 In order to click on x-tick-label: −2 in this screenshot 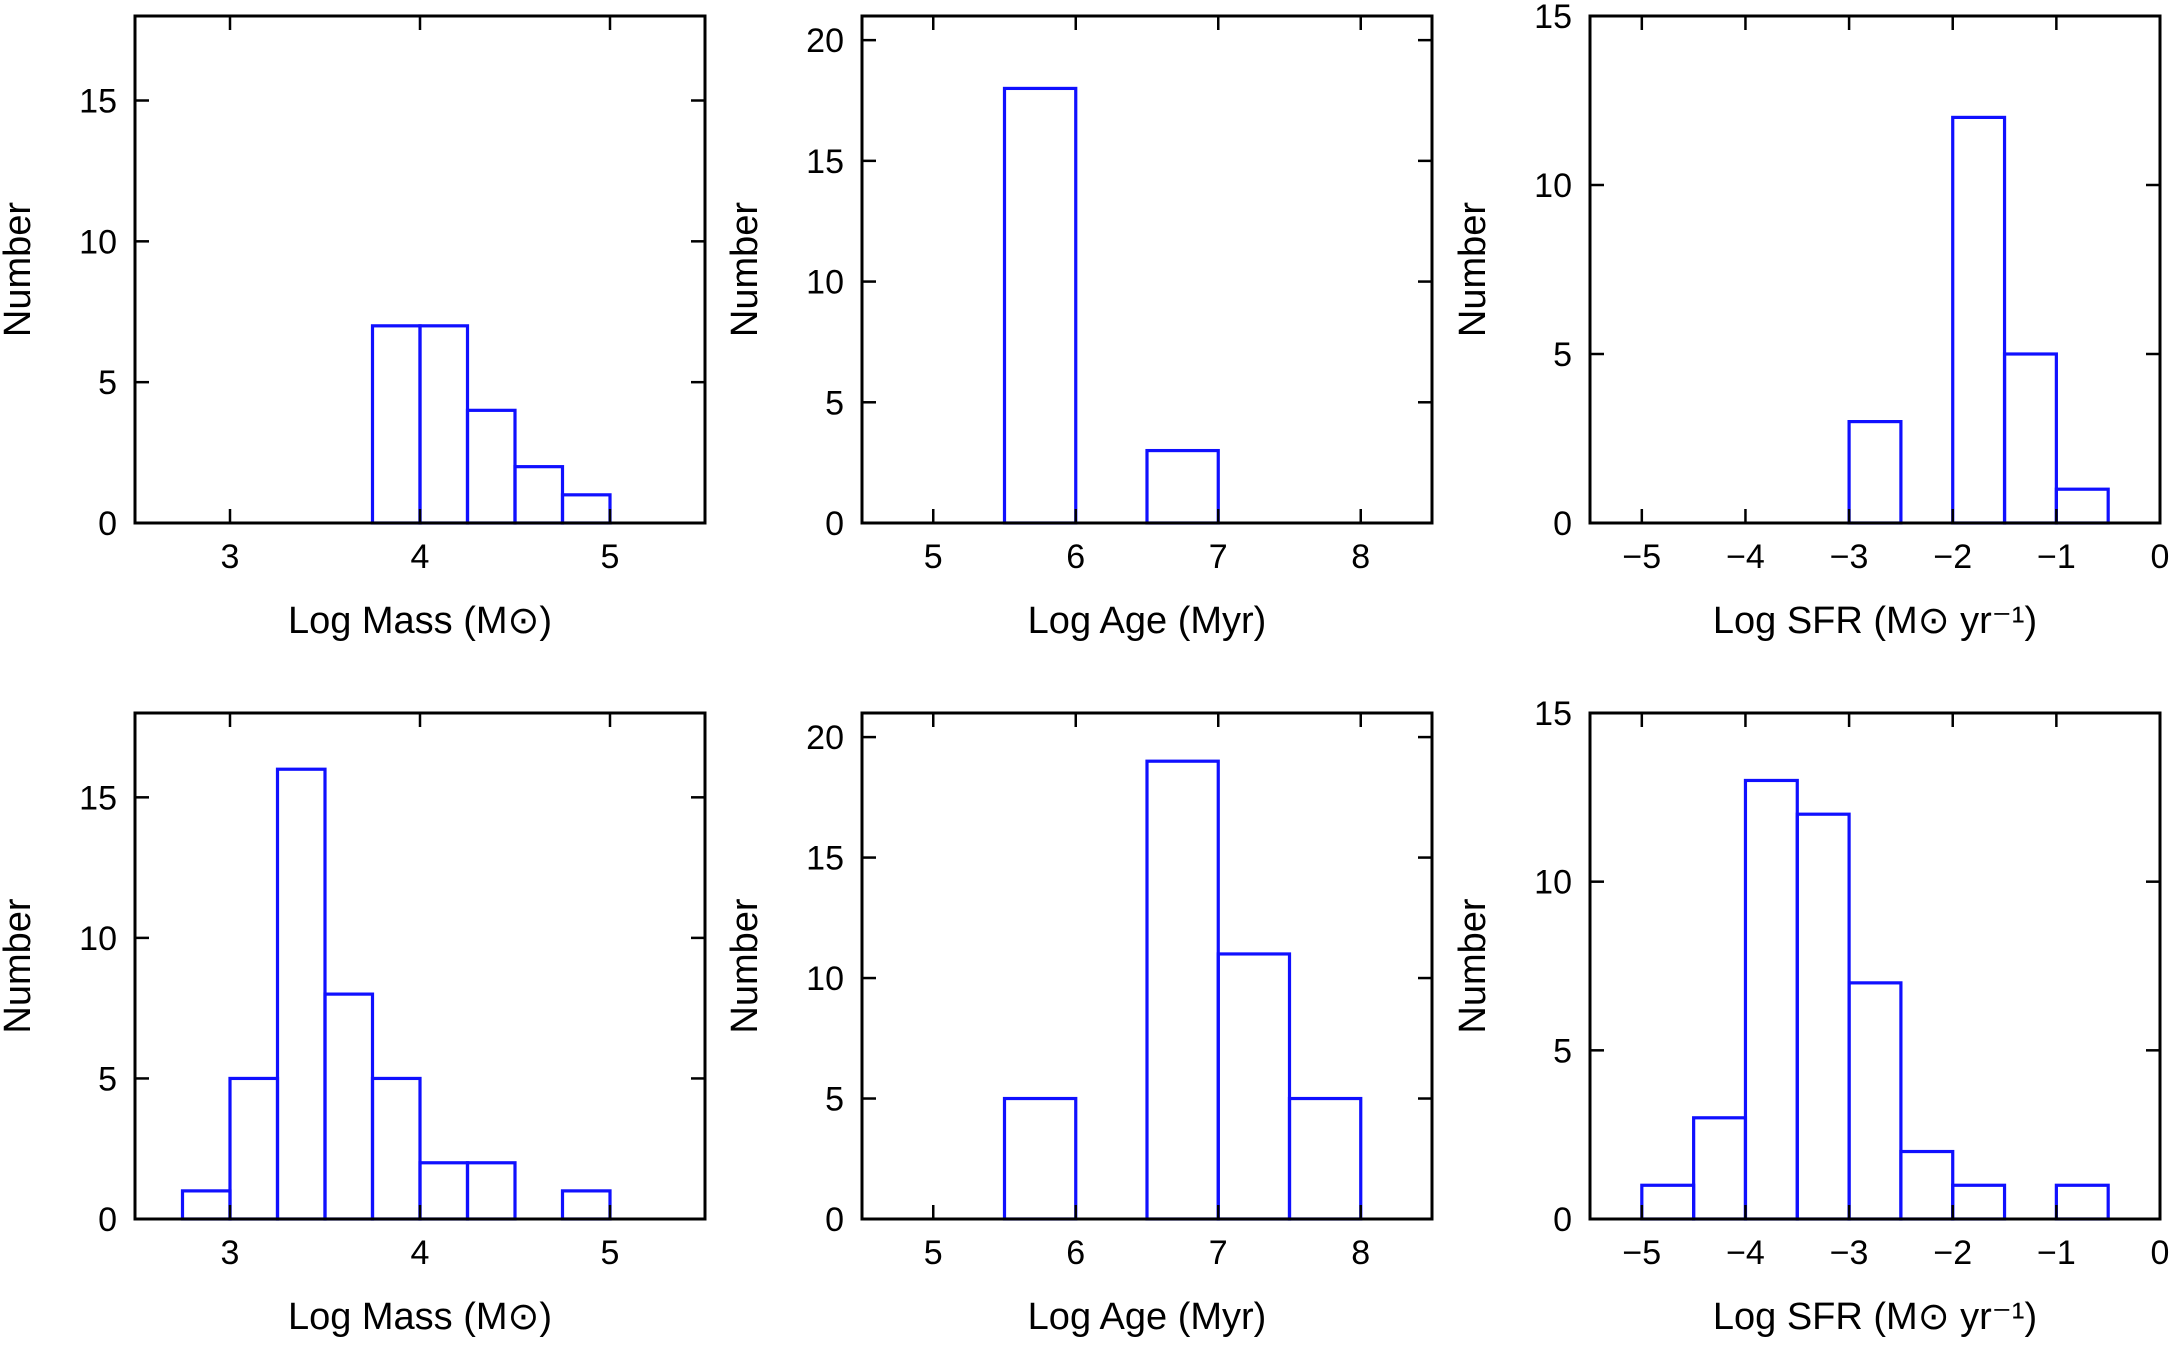, I will do `click(1952, 1253)`.